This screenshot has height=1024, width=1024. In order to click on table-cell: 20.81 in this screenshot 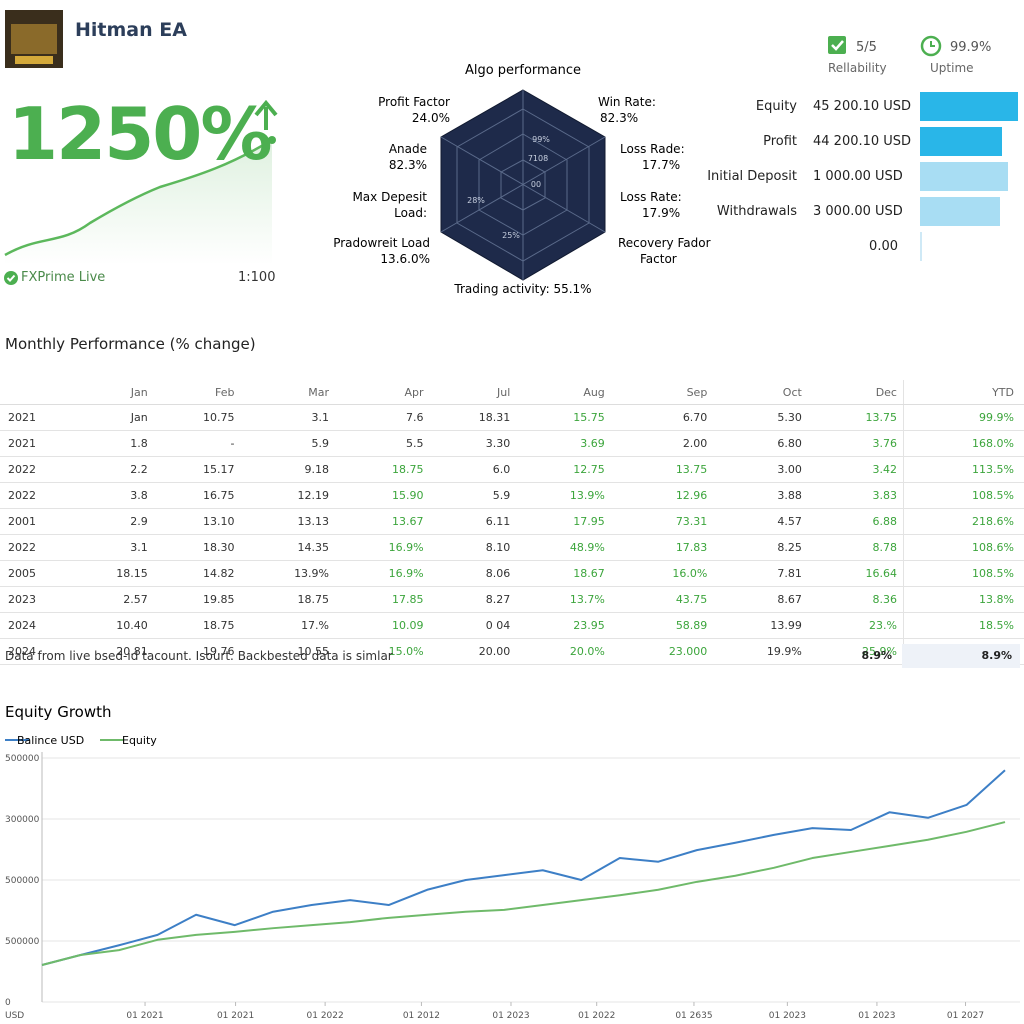, I will do `click(110, 651)`.